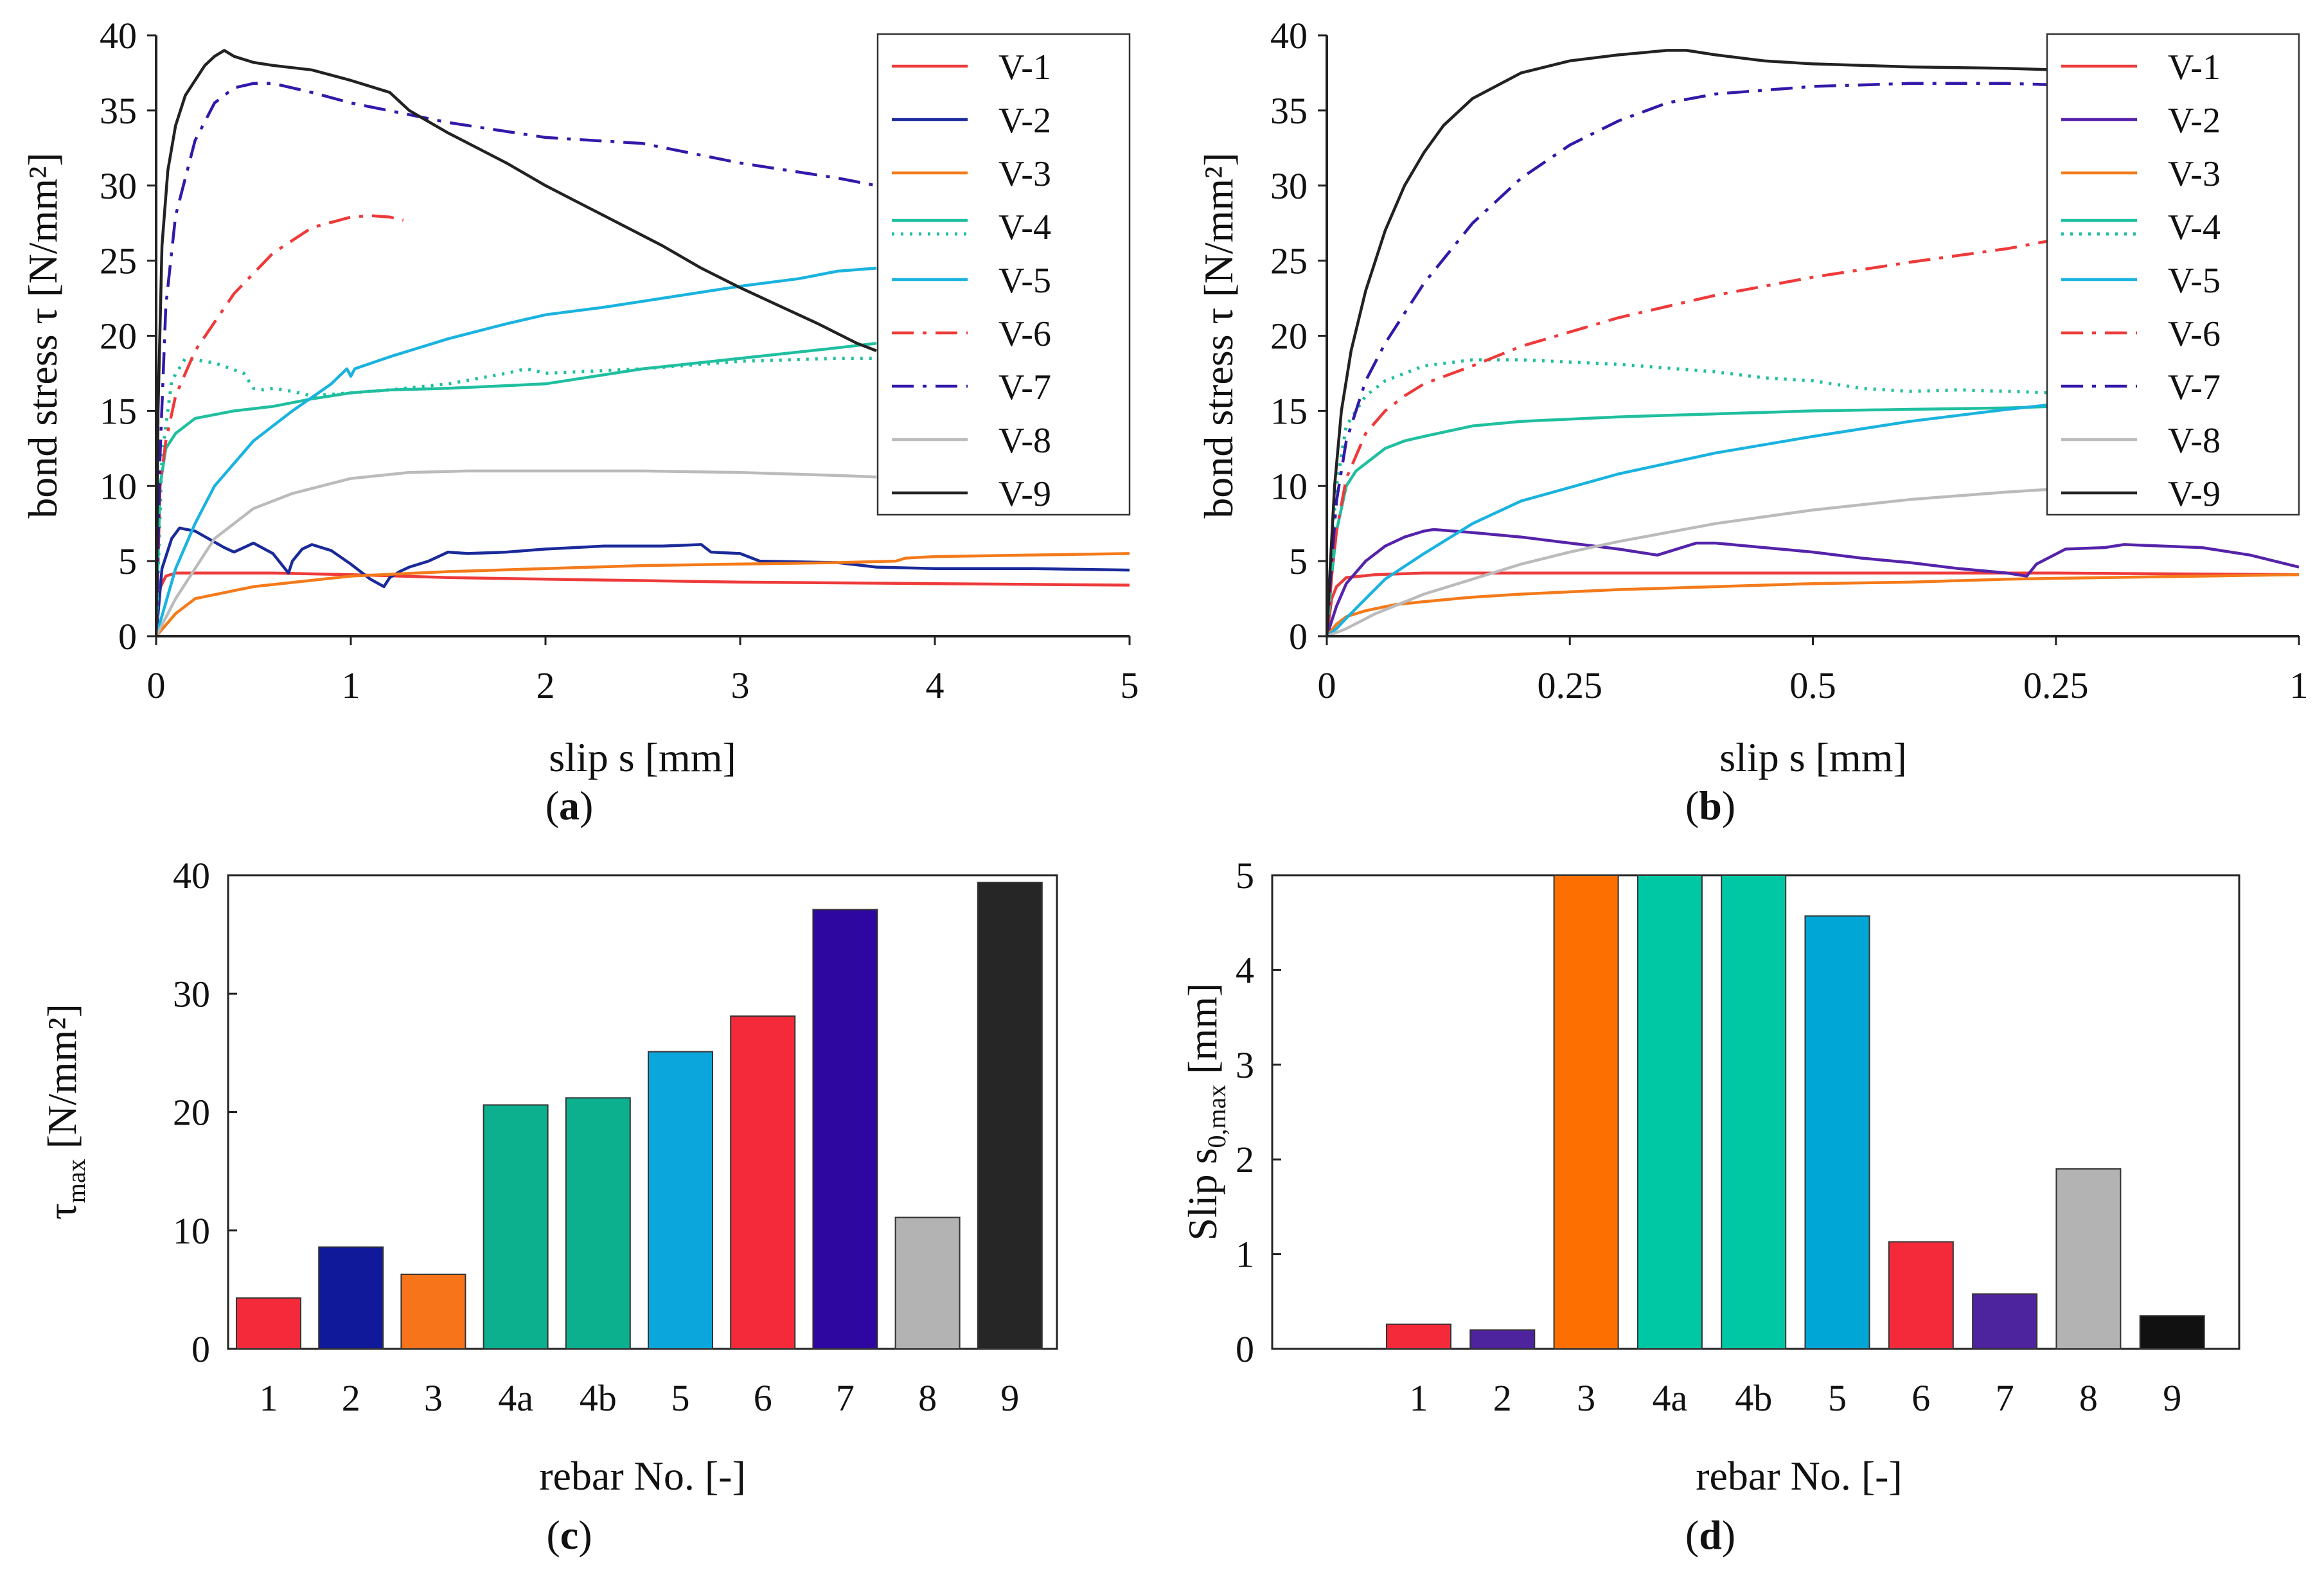 This screenshot has height=1586, width=2324. Describe the element at coordinates (1245, 1065) in the screenshot. I see `y-tick-label: 3` at that location.